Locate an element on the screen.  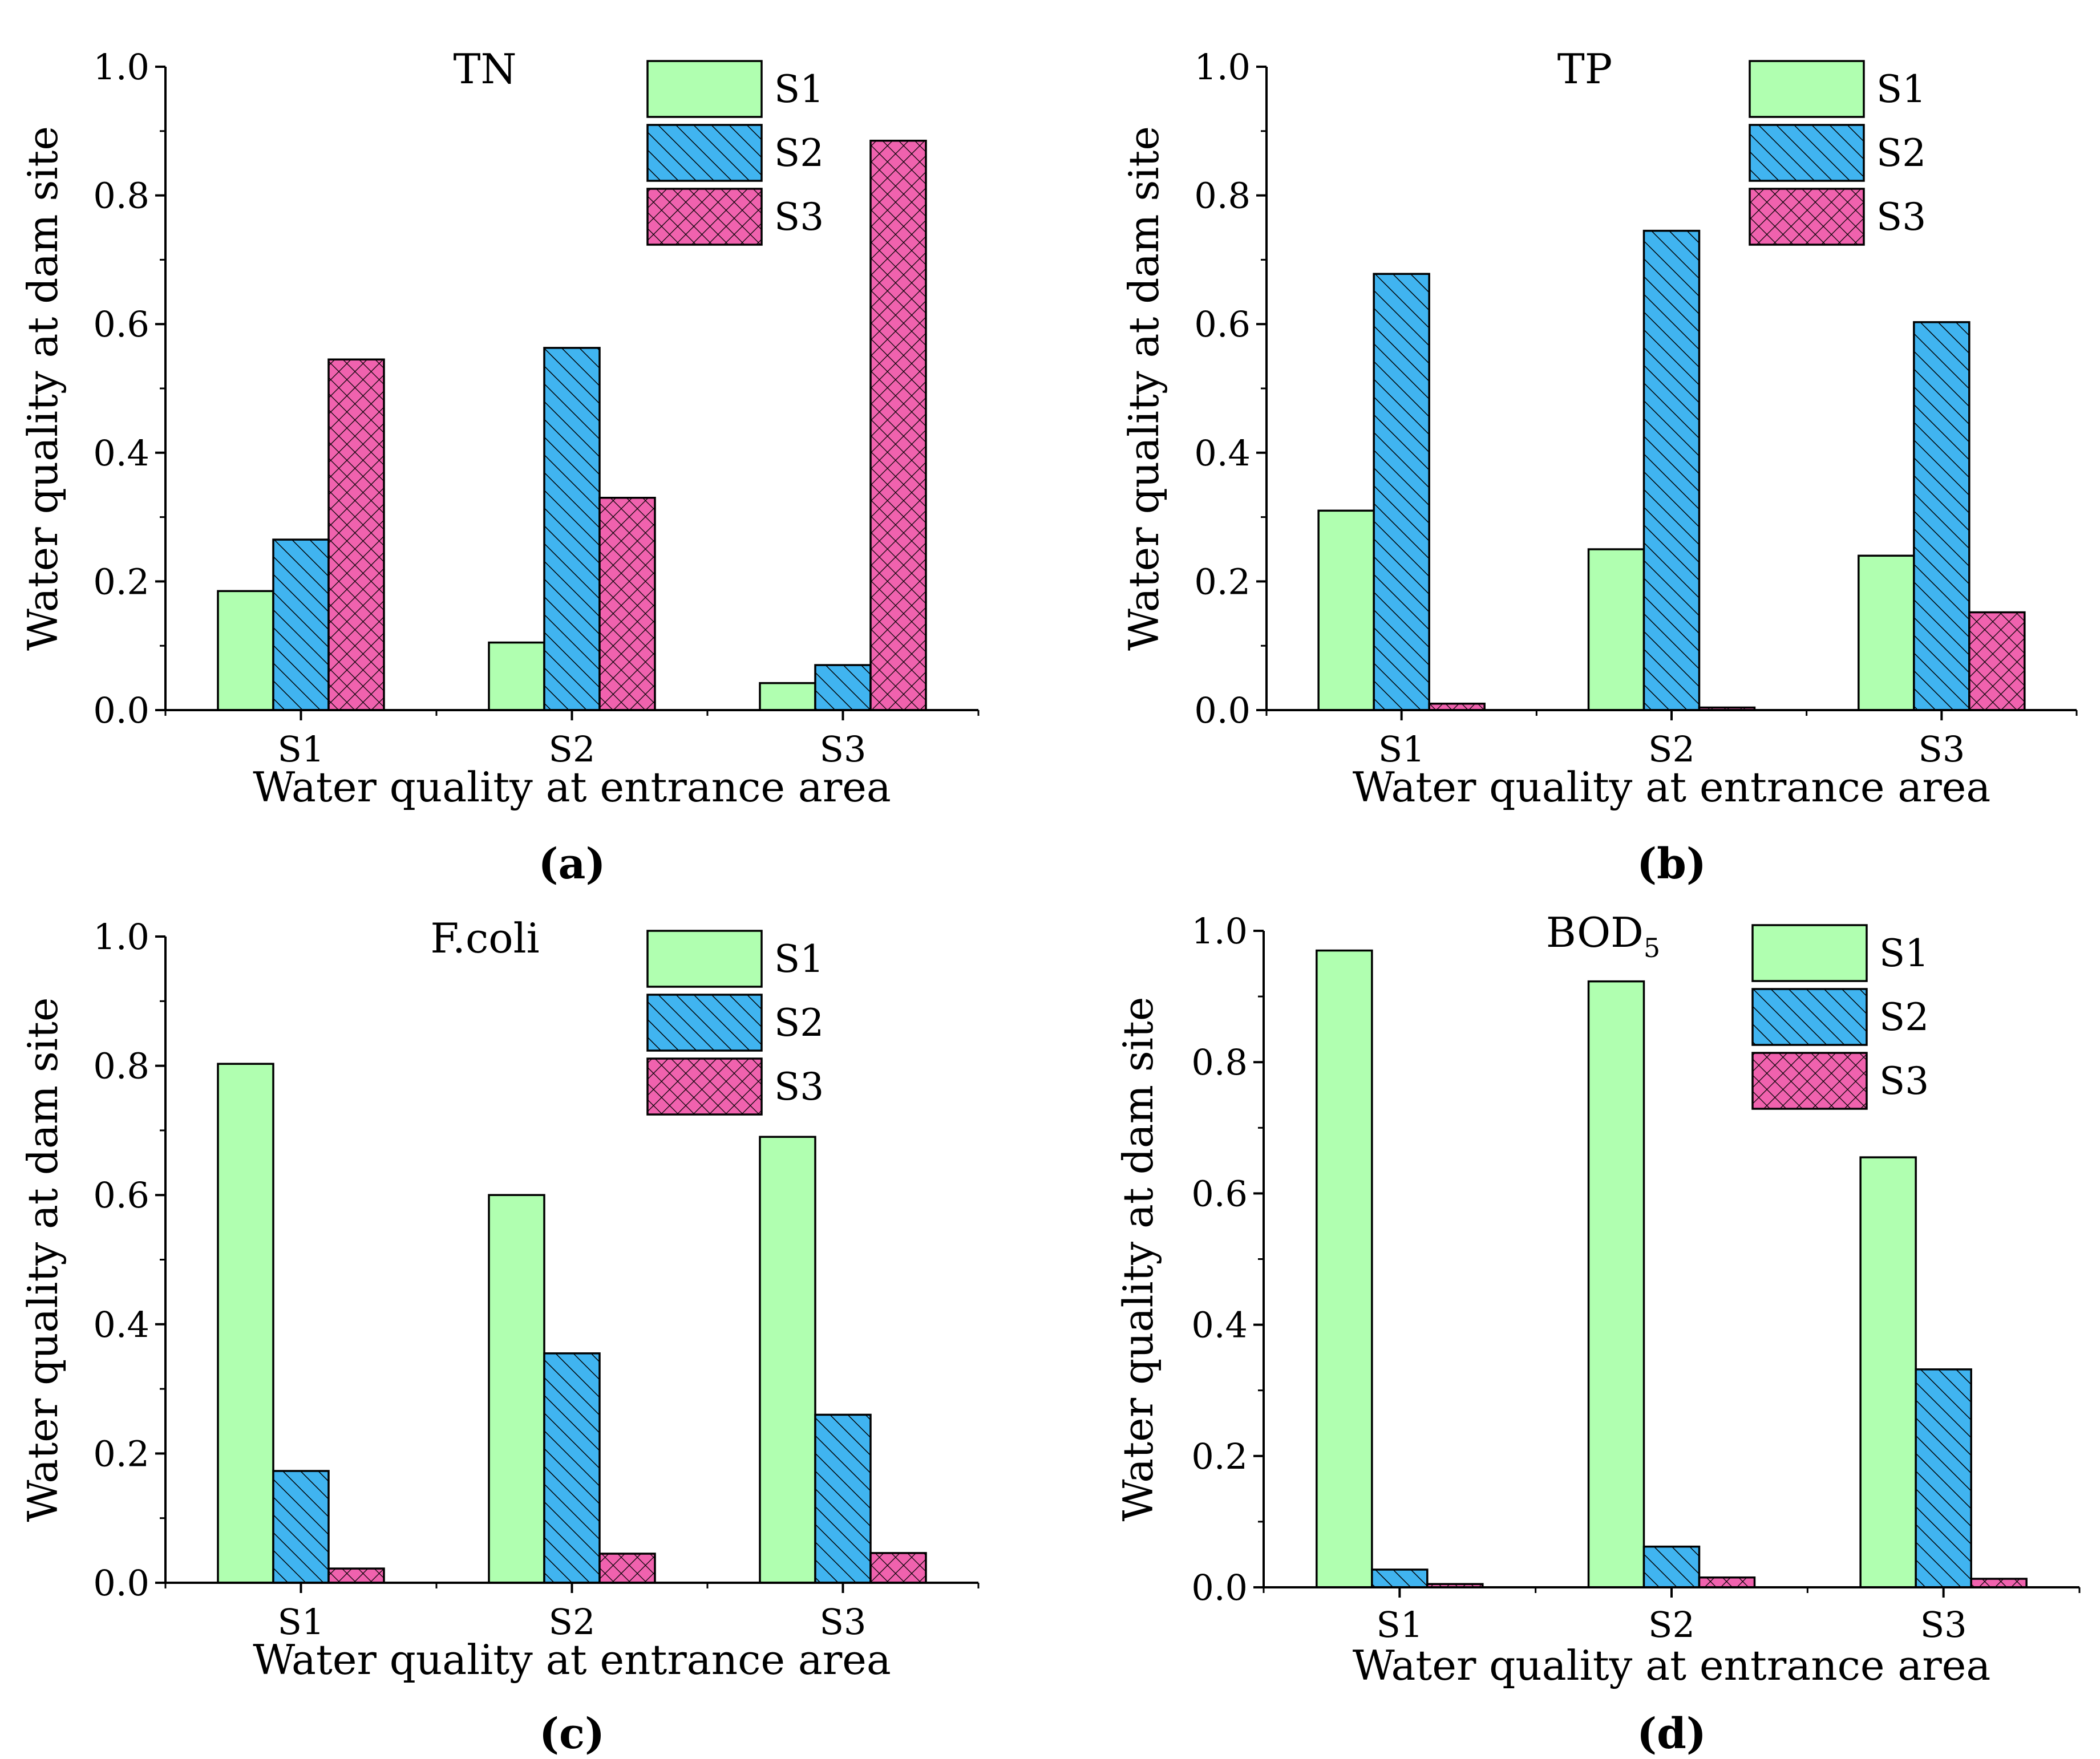
chart-title: BOD5 is located at coordinates (1603, 936).